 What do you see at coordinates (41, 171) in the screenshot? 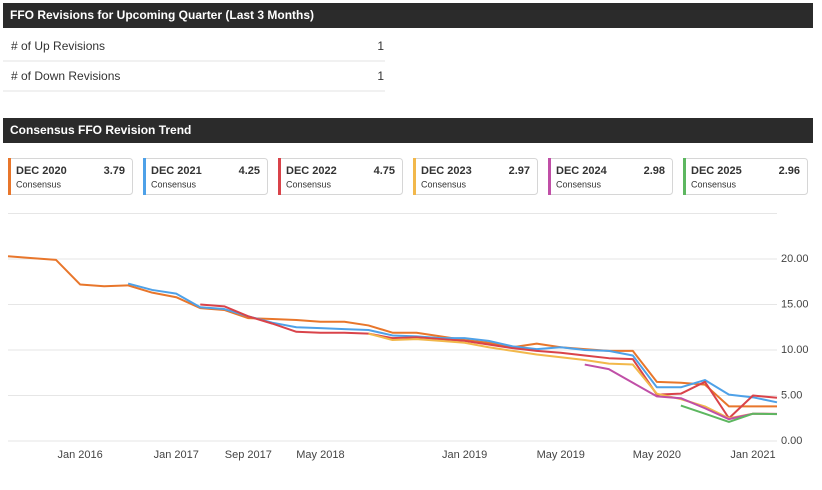
I see `legend-name: DEC 2020` at bounding box center [41, 171].